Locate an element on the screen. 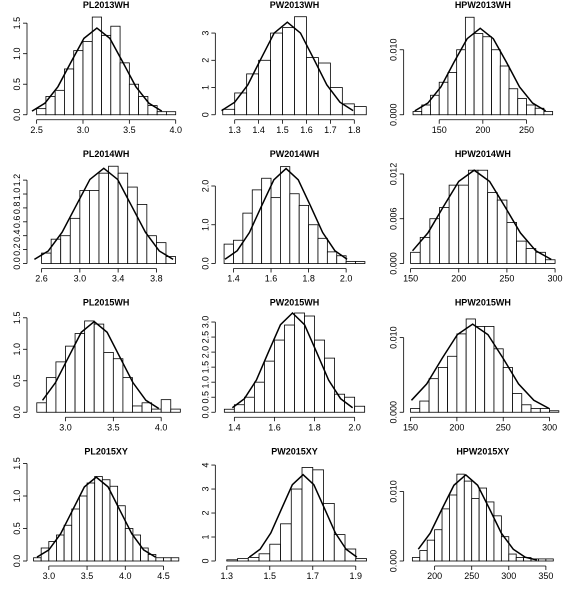 The image size is (565, 595). y-tick-label: 2 is located at coordinates (205, 60).